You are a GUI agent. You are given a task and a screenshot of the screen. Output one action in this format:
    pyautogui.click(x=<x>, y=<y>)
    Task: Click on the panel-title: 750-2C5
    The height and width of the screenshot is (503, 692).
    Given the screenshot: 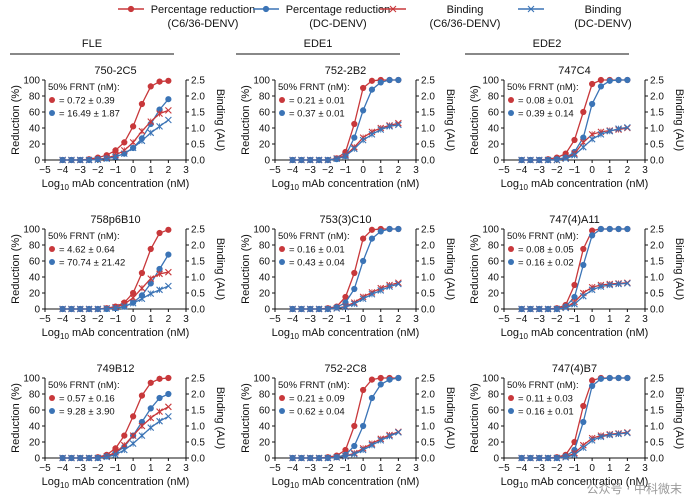 What is the action you would take?
    pyautogui.click(x=115, y=71)
    